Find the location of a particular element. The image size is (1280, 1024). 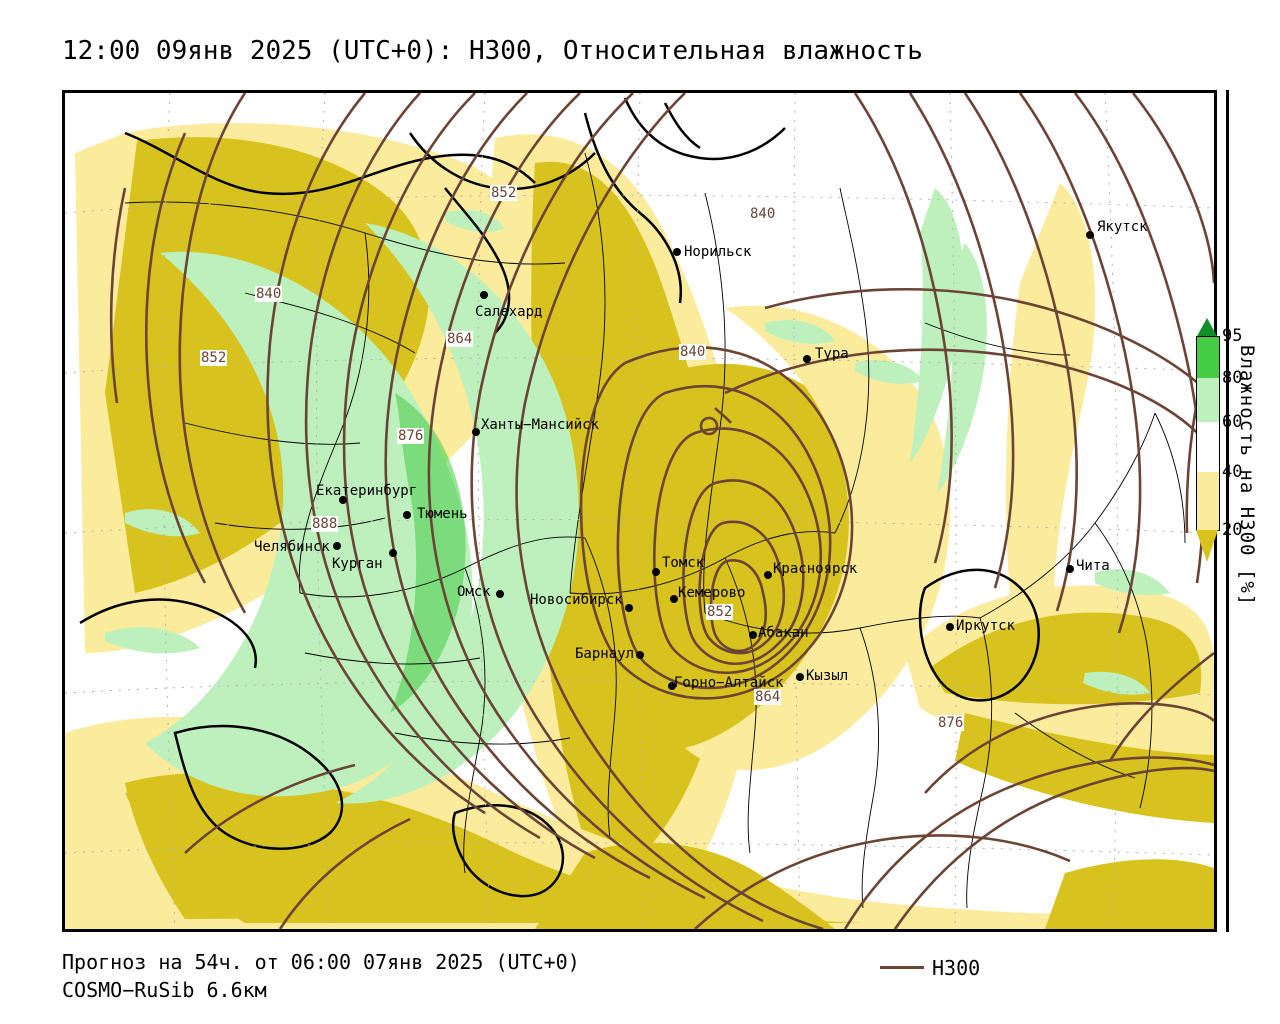

city-label: Кемерово is located at coordinates (712, 593).